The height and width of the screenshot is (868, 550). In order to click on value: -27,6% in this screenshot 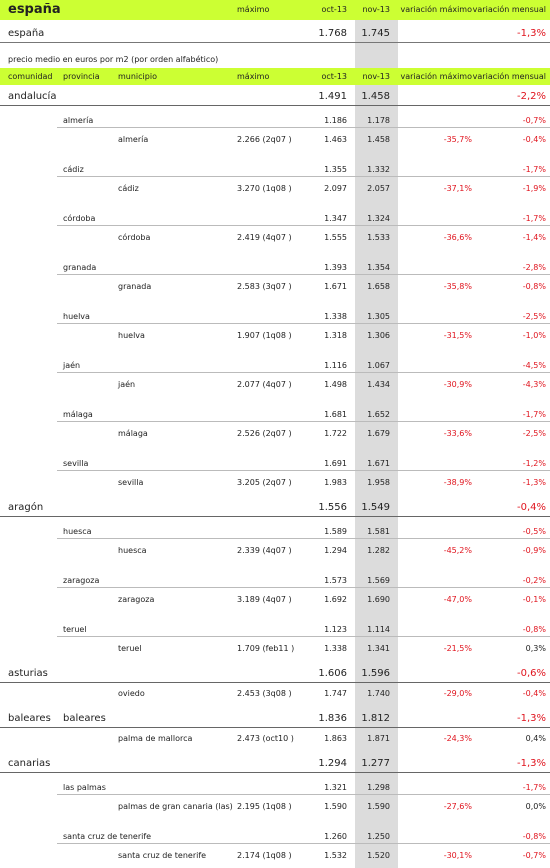, I will do `click(457, 806)`.